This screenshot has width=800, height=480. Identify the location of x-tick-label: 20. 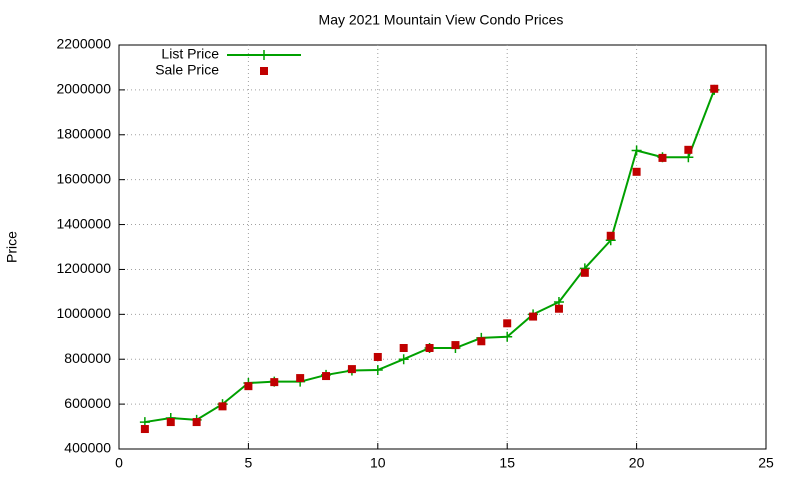
(637, 463).